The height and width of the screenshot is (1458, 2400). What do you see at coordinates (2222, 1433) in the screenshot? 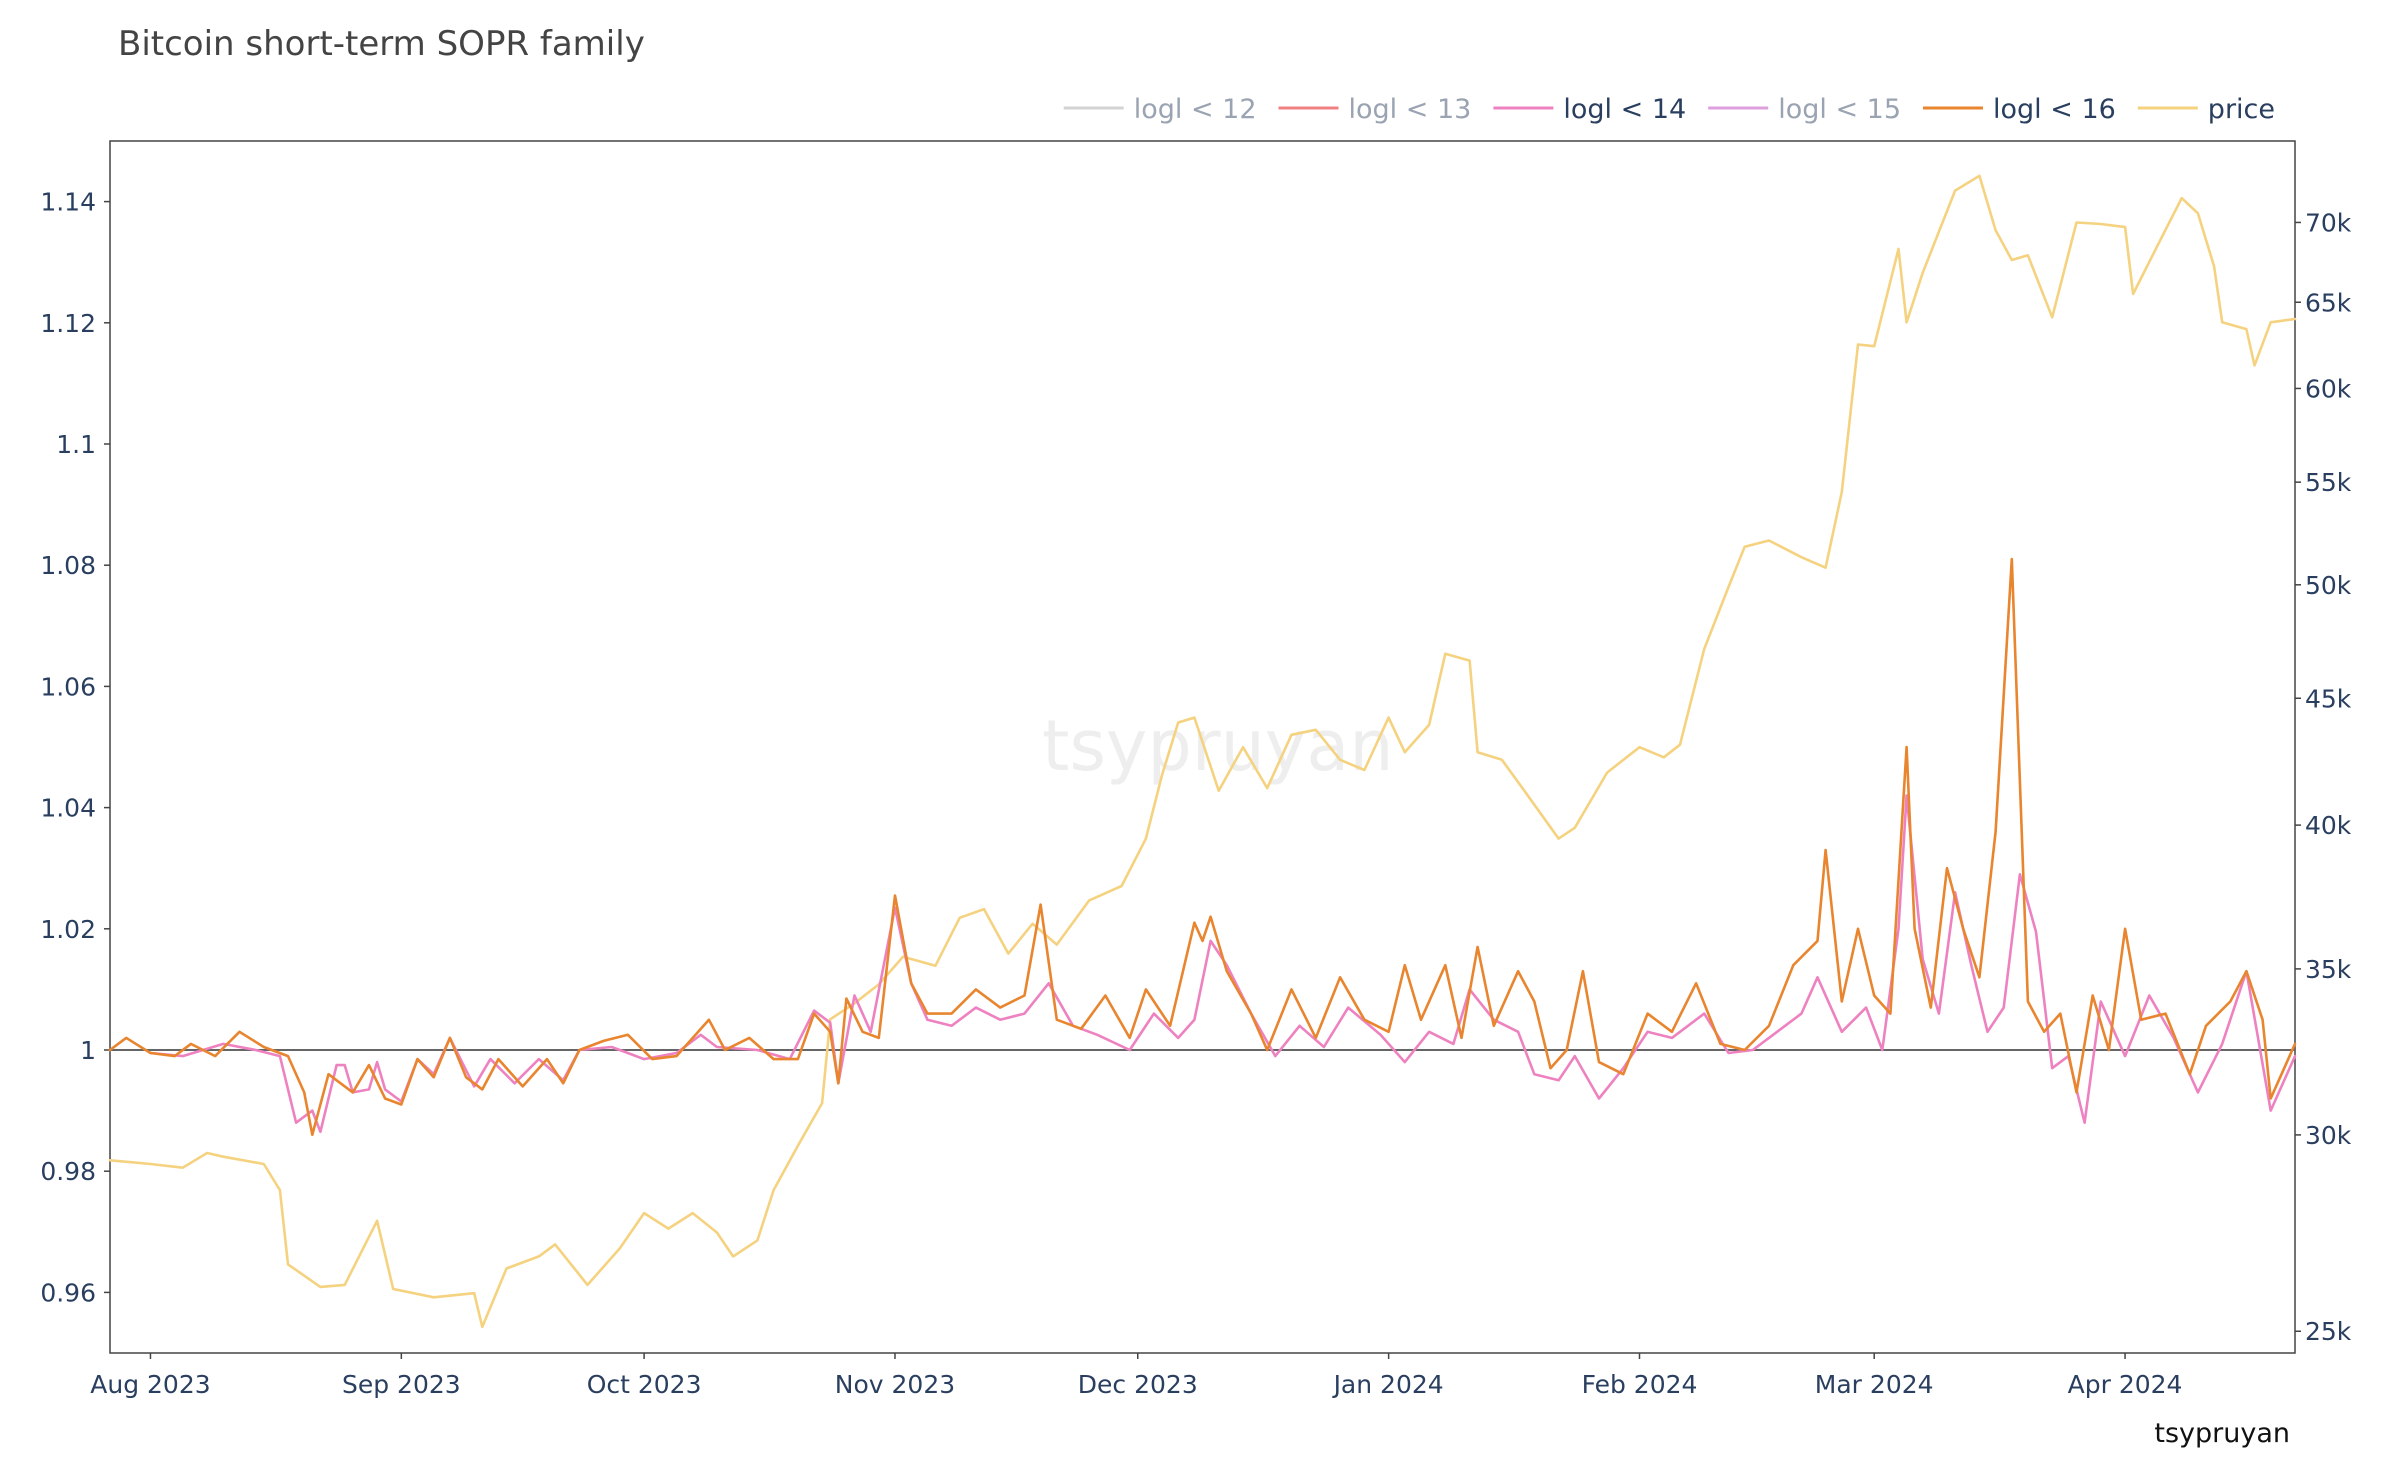
I see `credit-label: tsypruyan` at bounding box center [2222, 1433].